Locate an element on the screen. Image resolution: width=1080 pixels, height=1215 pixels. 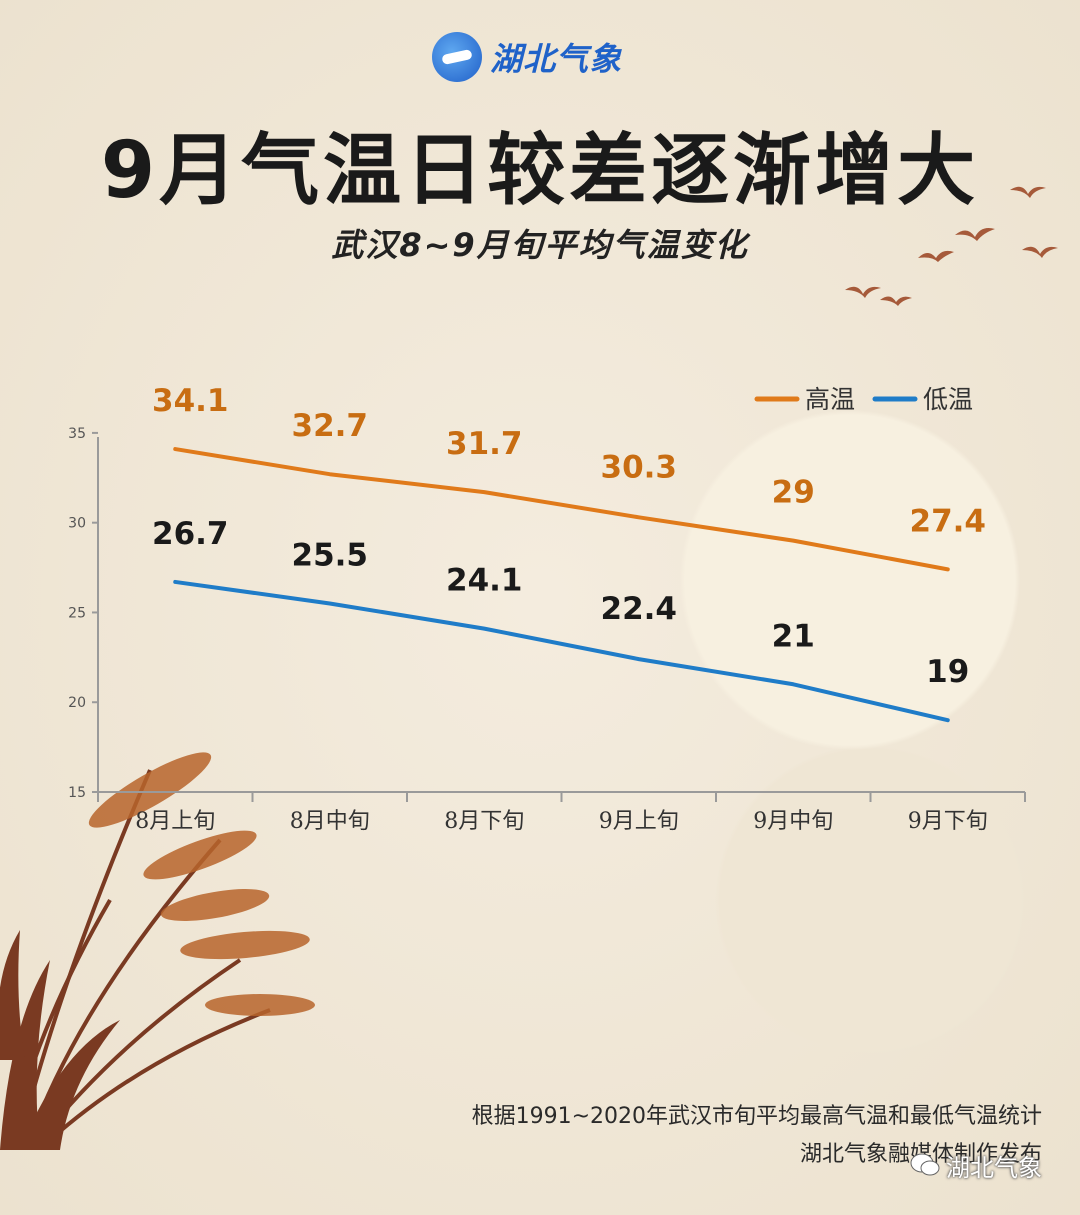
data-label: 34.1 is located at coordinates (190, 401).